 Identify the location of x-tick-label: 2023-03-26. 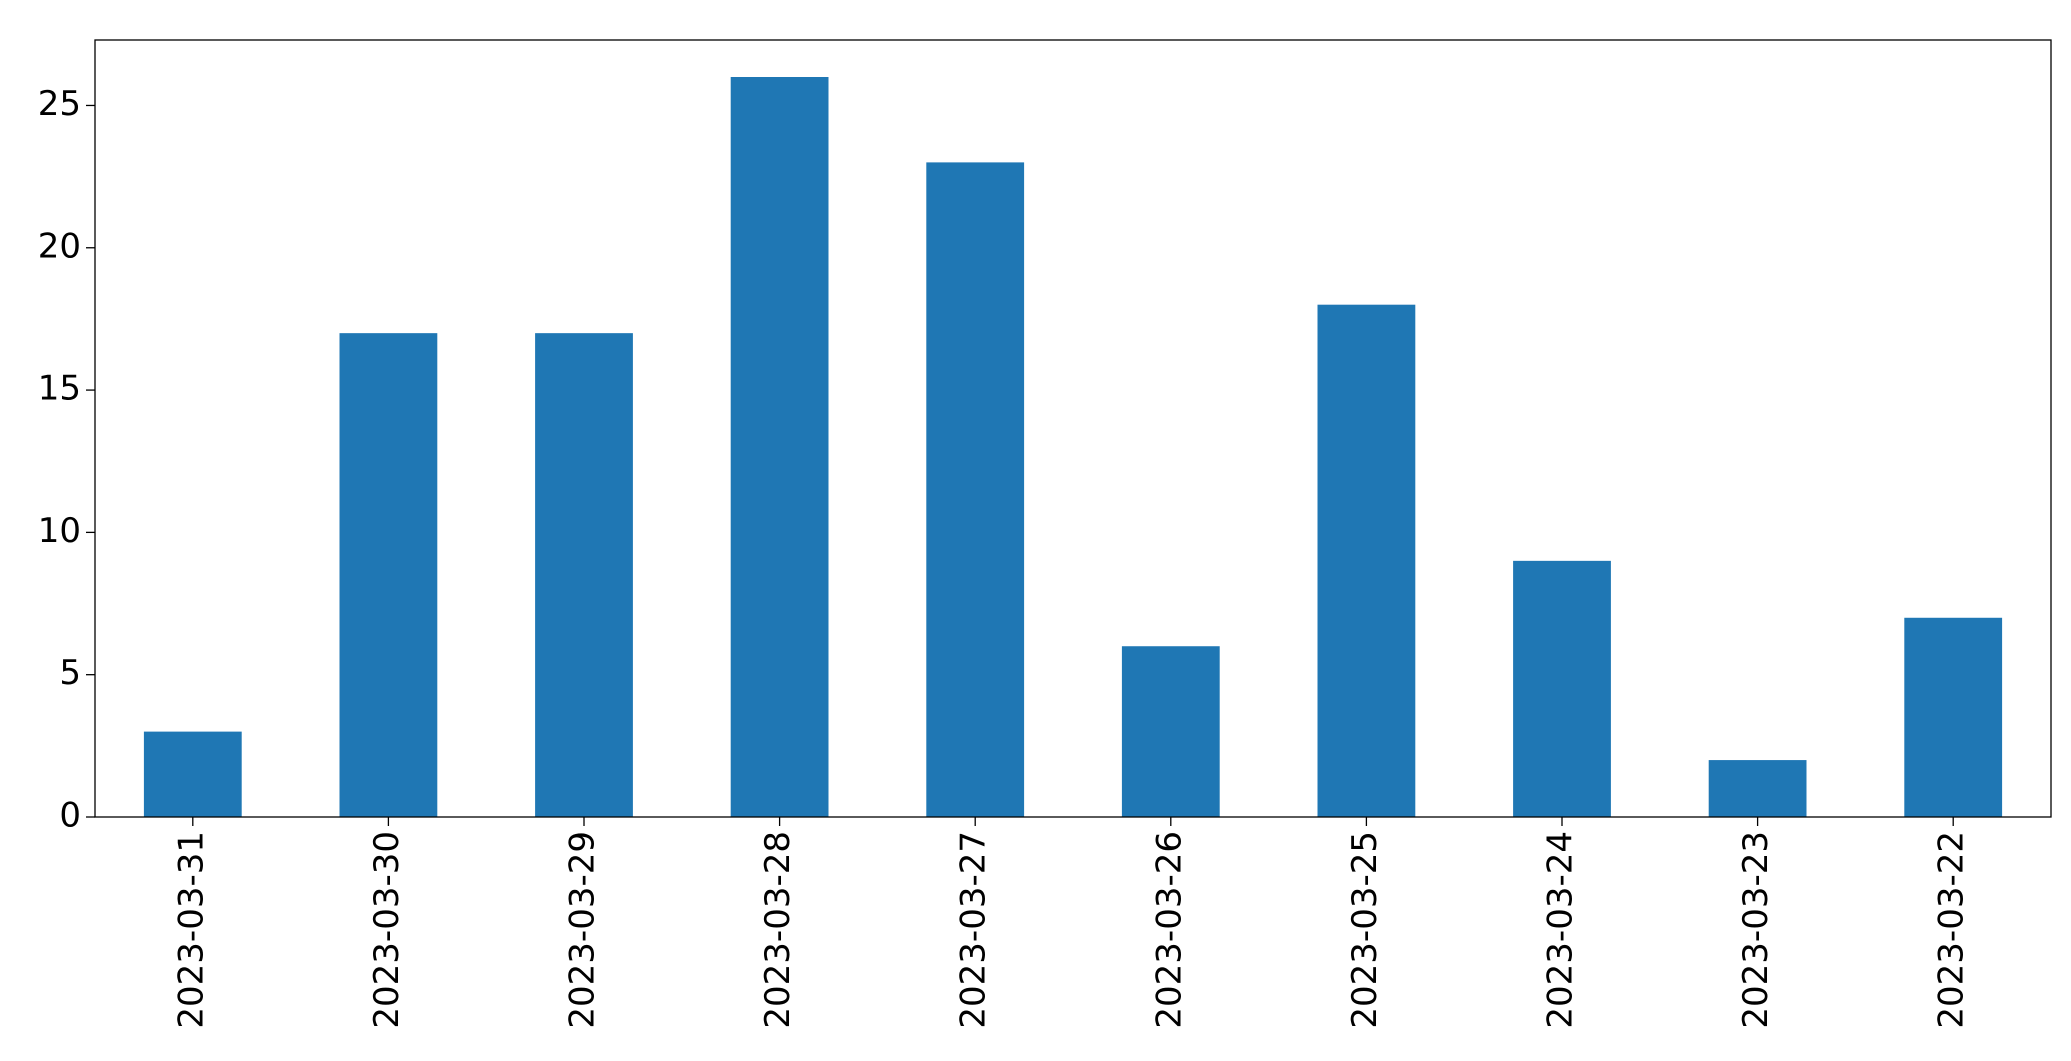
(1169, 930).